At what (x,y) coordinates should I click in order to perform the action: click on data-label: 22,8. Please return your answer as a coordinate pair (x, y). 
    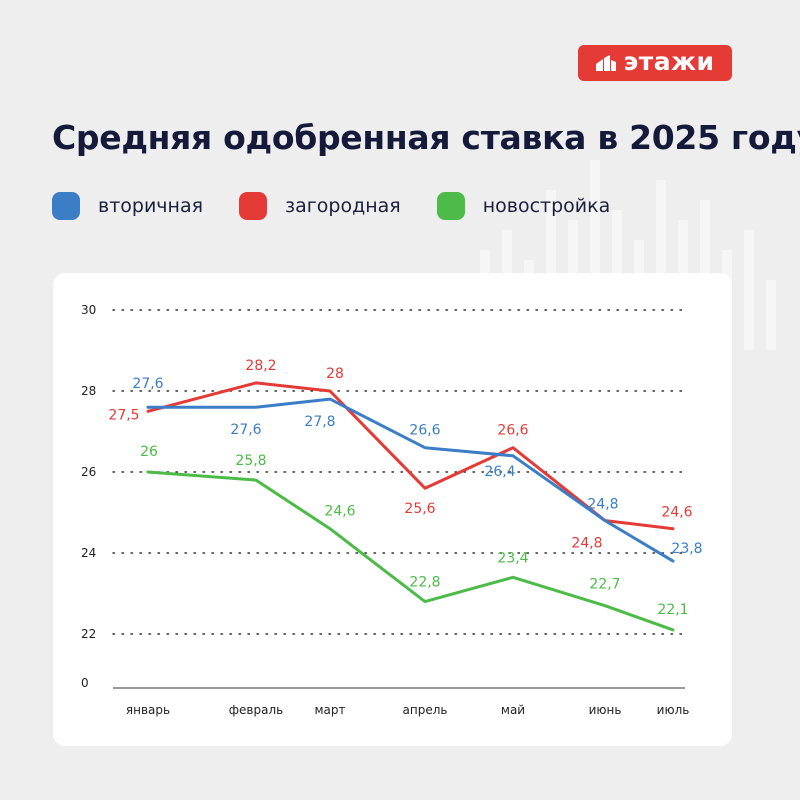
    Looking at the image, I should click on (424, 583).